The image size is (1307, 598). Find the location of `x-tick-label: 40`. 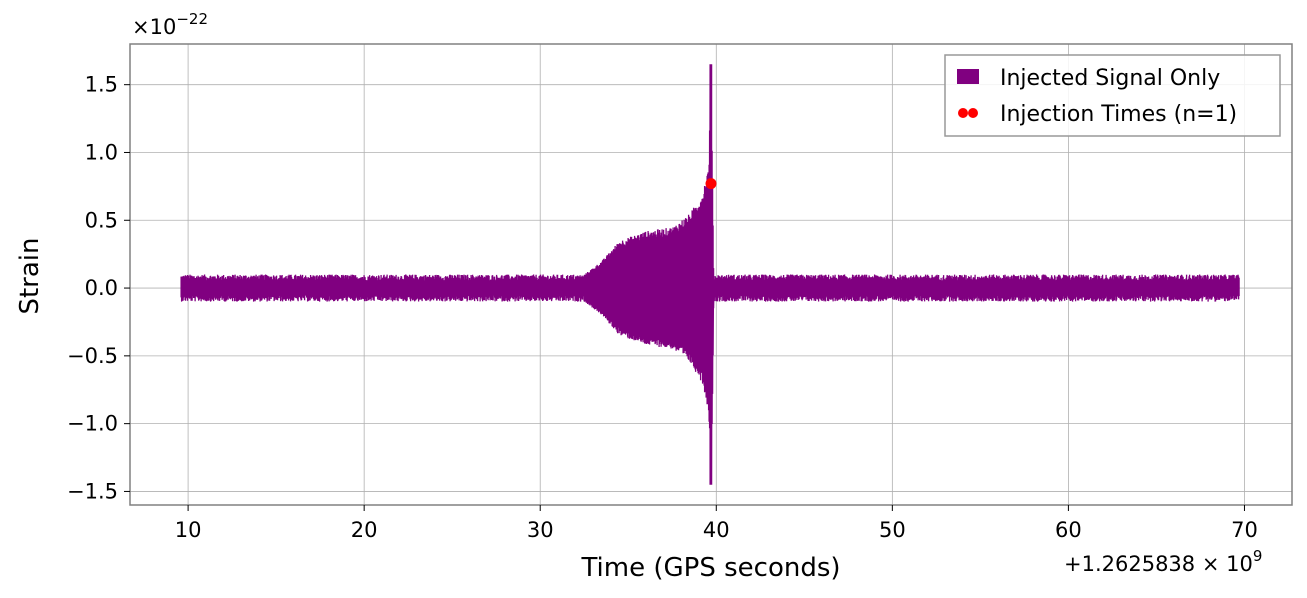

x-tick-label: 40 is located at coordinates (716, 530).